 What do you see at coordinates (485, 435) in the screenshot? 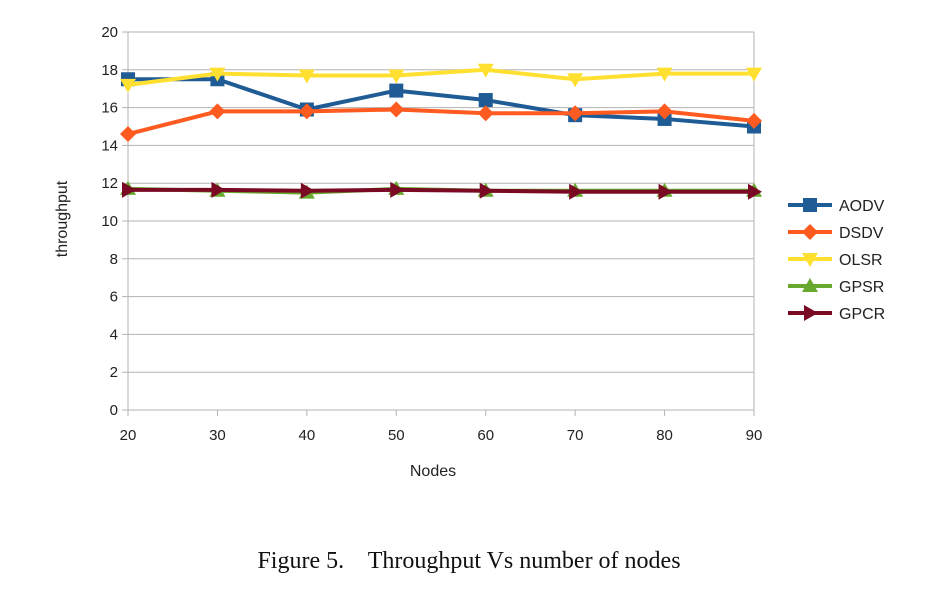
I see `x-tick-label: 60` at bounding box center [485, 435].